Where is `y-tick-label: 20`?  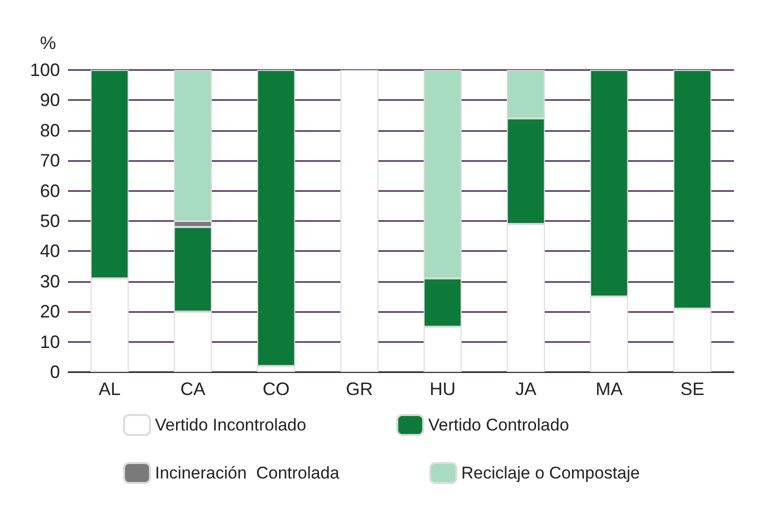 y-tick-label: 20 is located at coordinates (50, 312).